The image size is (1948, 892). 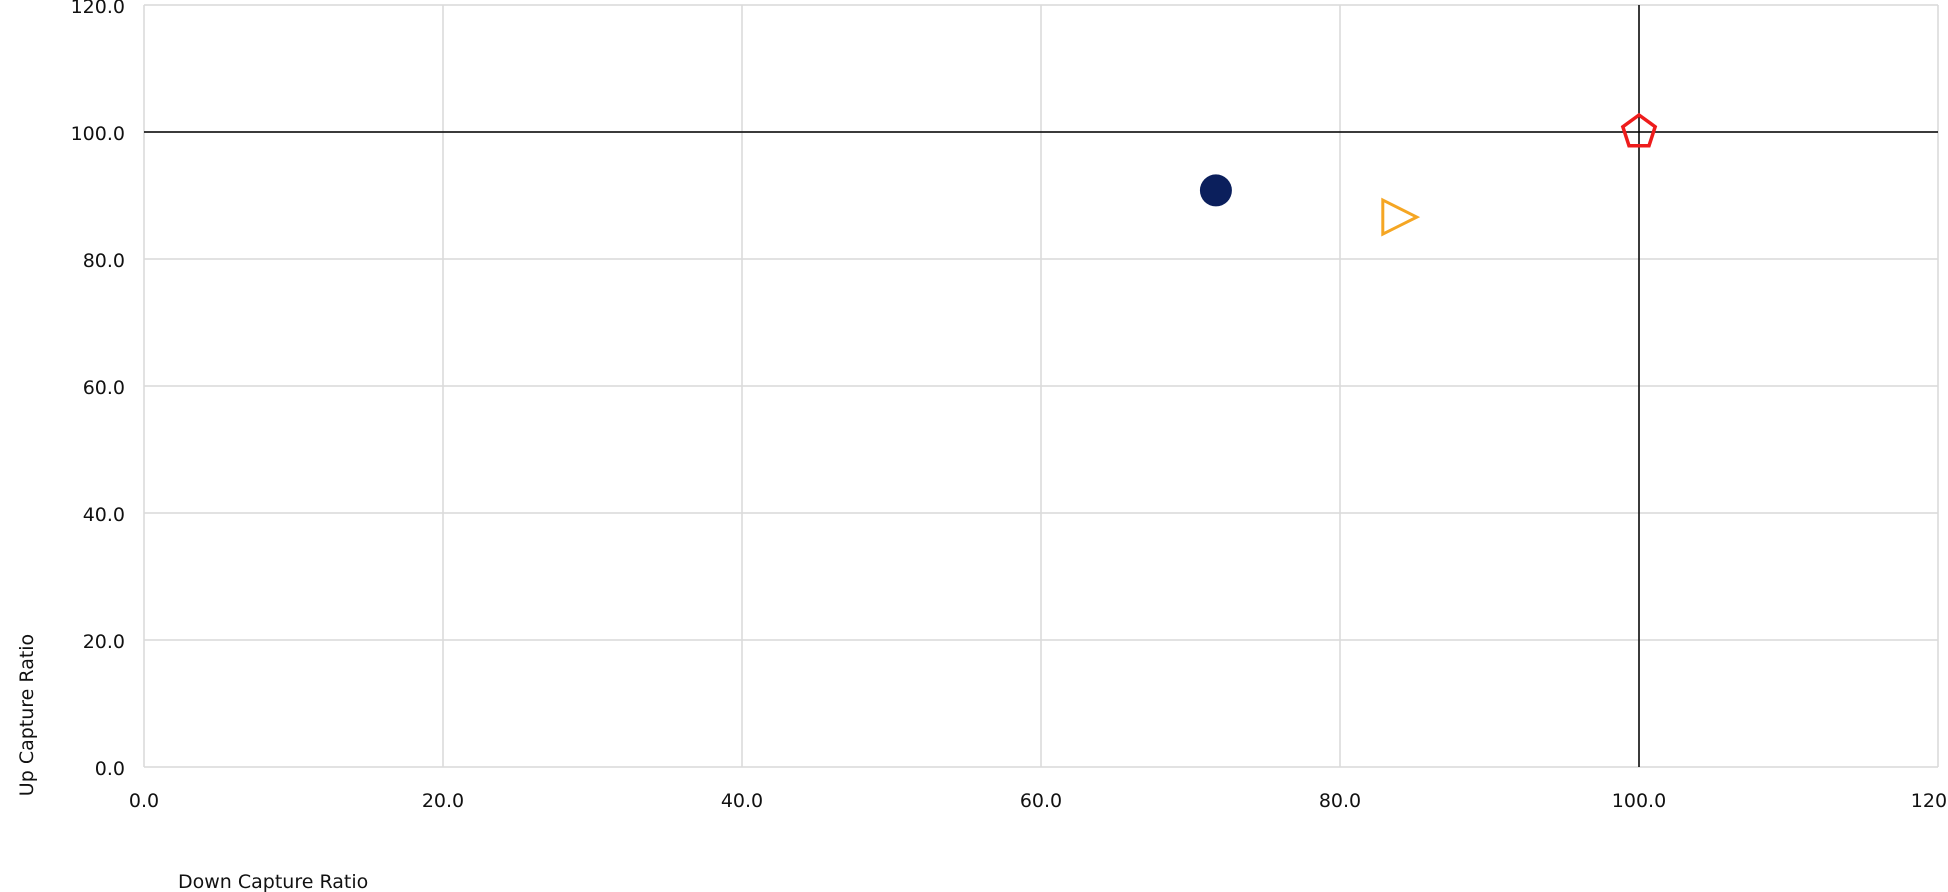 I want to click on x-tick-label: 60.0, so click(x=1041, y=801).